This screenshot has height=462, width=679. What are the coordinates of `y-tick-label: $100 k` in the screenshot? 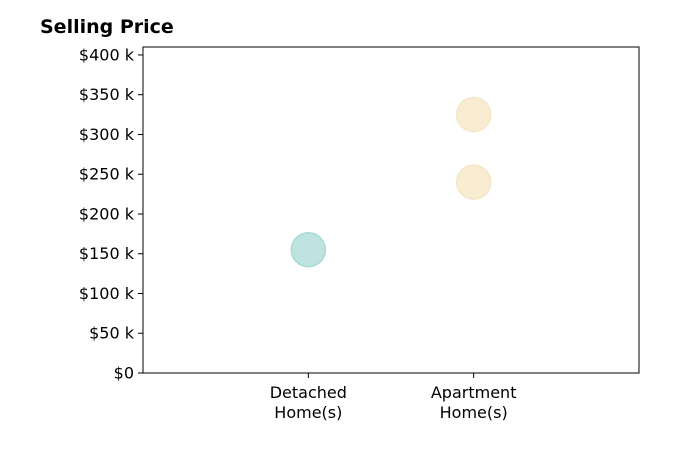 It's located at (107, 293).